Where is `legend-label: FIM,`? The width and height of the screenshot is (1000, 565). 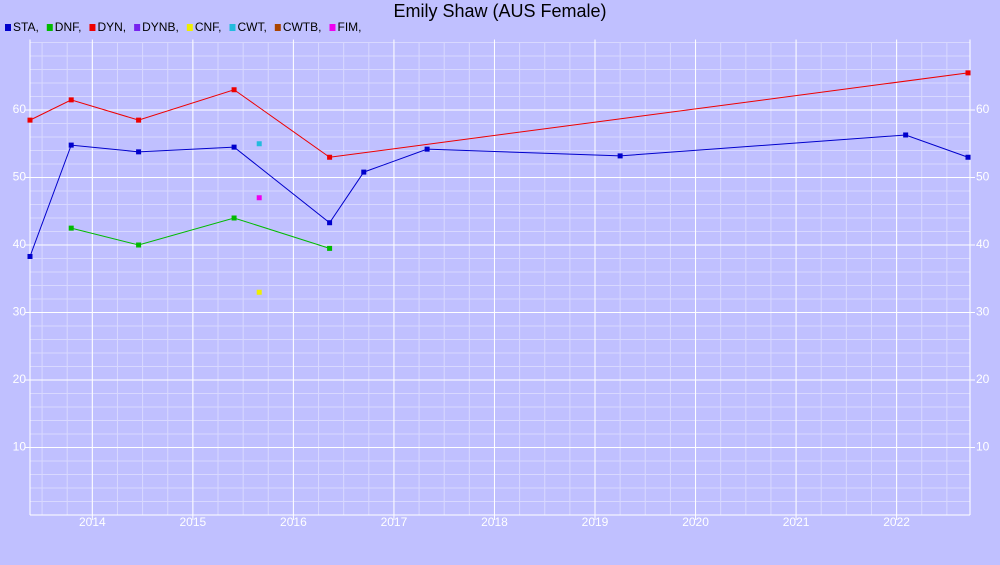 legend-label: FIM, is located at coordinates (349, 27).